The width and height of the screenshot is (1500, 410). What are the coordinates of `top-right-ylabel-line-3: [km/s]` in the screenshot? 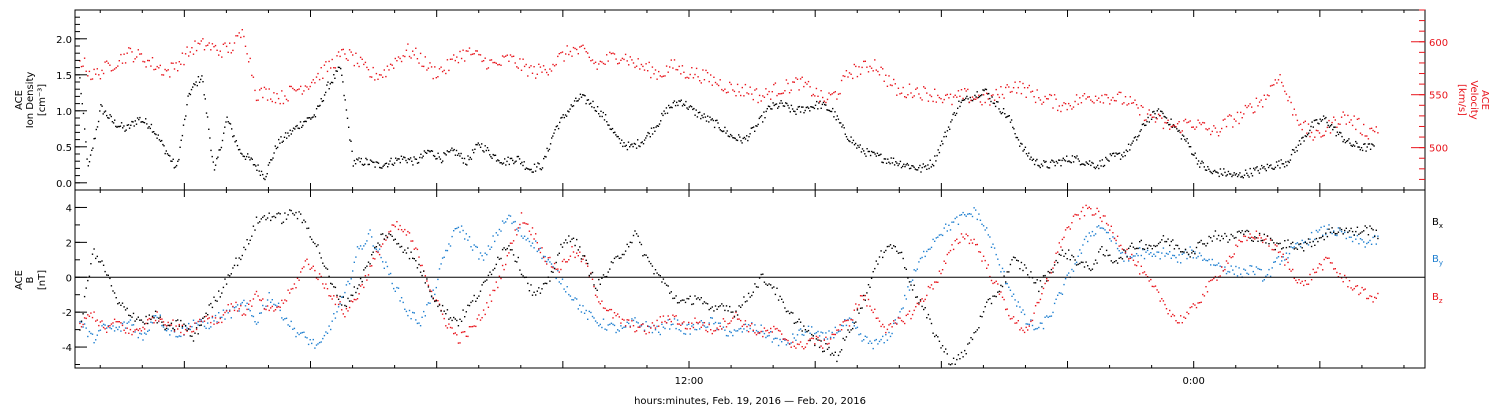 It's located at (1461, 100).